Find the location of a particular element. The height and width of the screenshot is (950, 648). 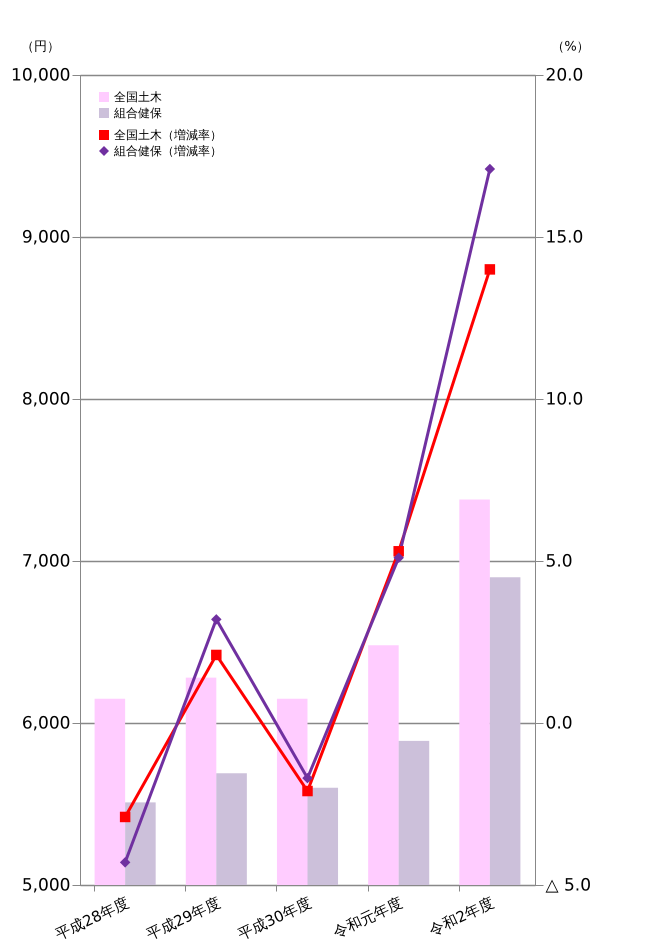

y2-tick-label: 0.0 is located at coordinates (559, 724).